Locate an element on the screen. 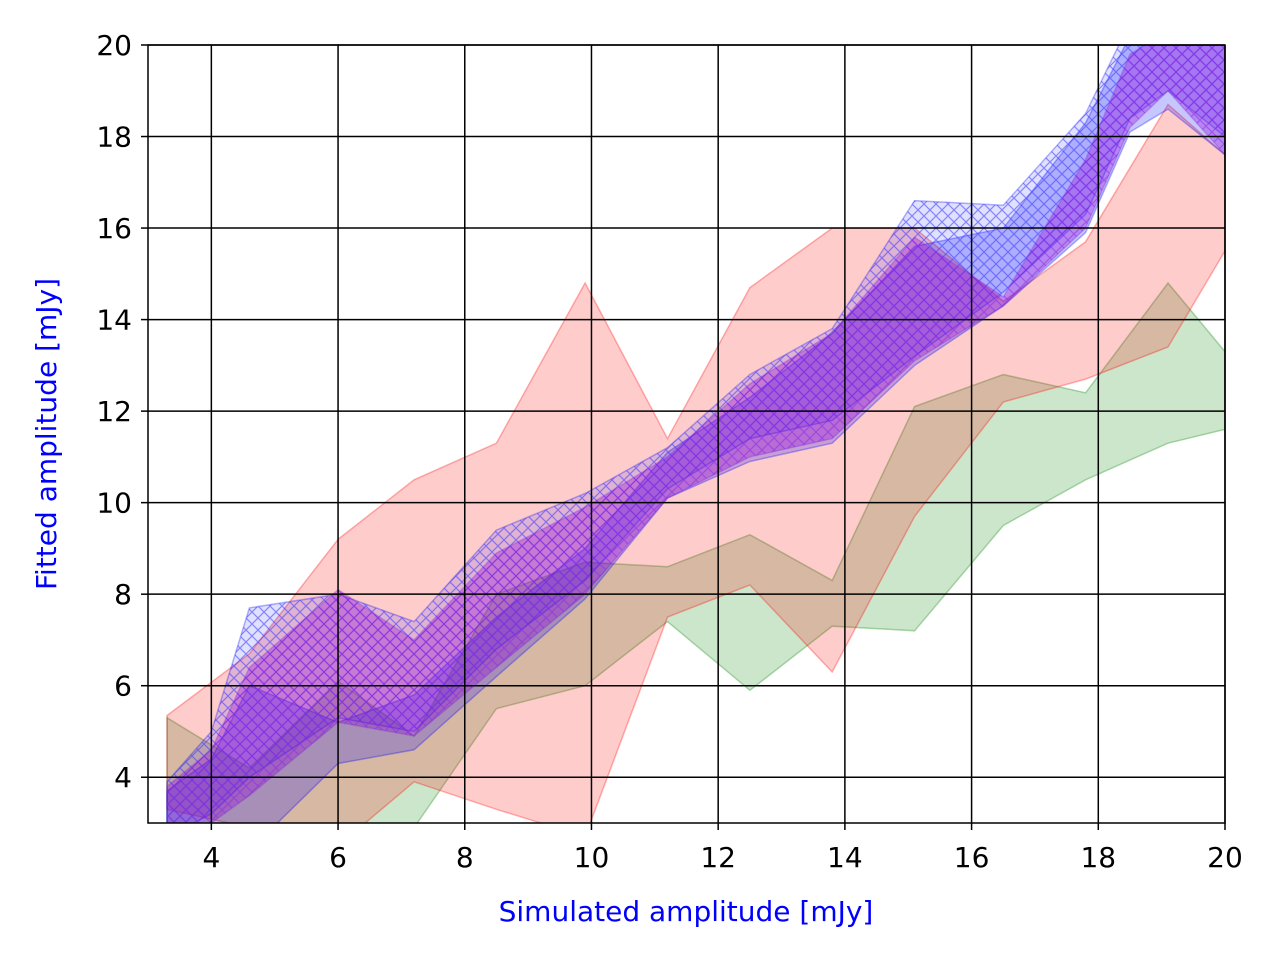  x-tick-label: 12 is located at coordinates (718, 857).